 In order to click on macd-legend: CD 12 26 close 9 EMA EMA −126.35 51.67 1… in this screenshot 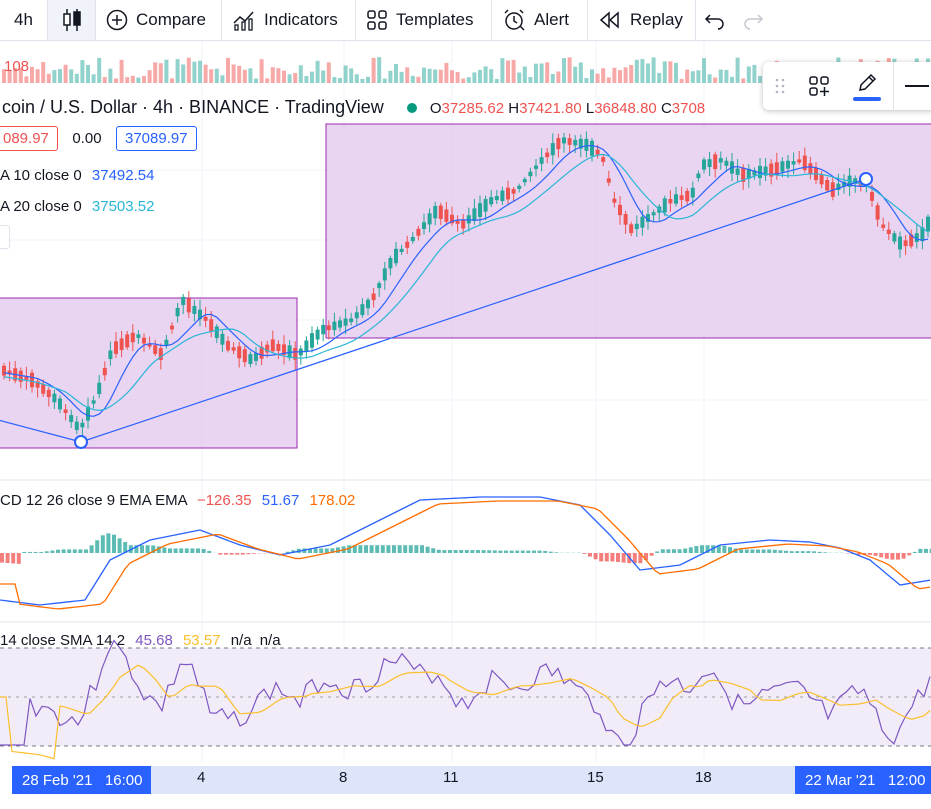, I will do `click(178, 500)`.